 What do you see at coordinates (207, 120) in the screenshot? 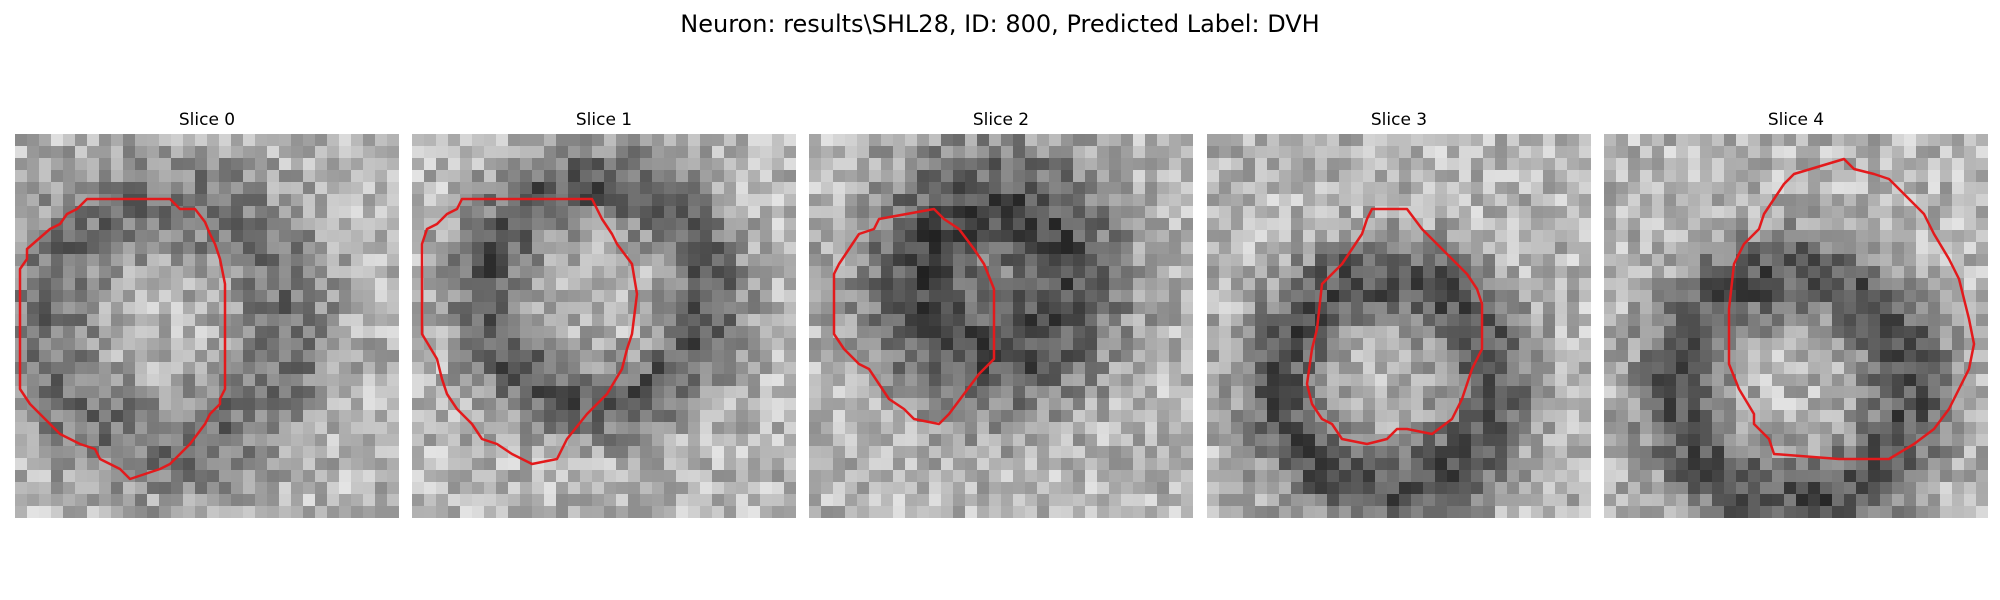
I see `slice-title: Slice 0` at bounding box center [207, 120].